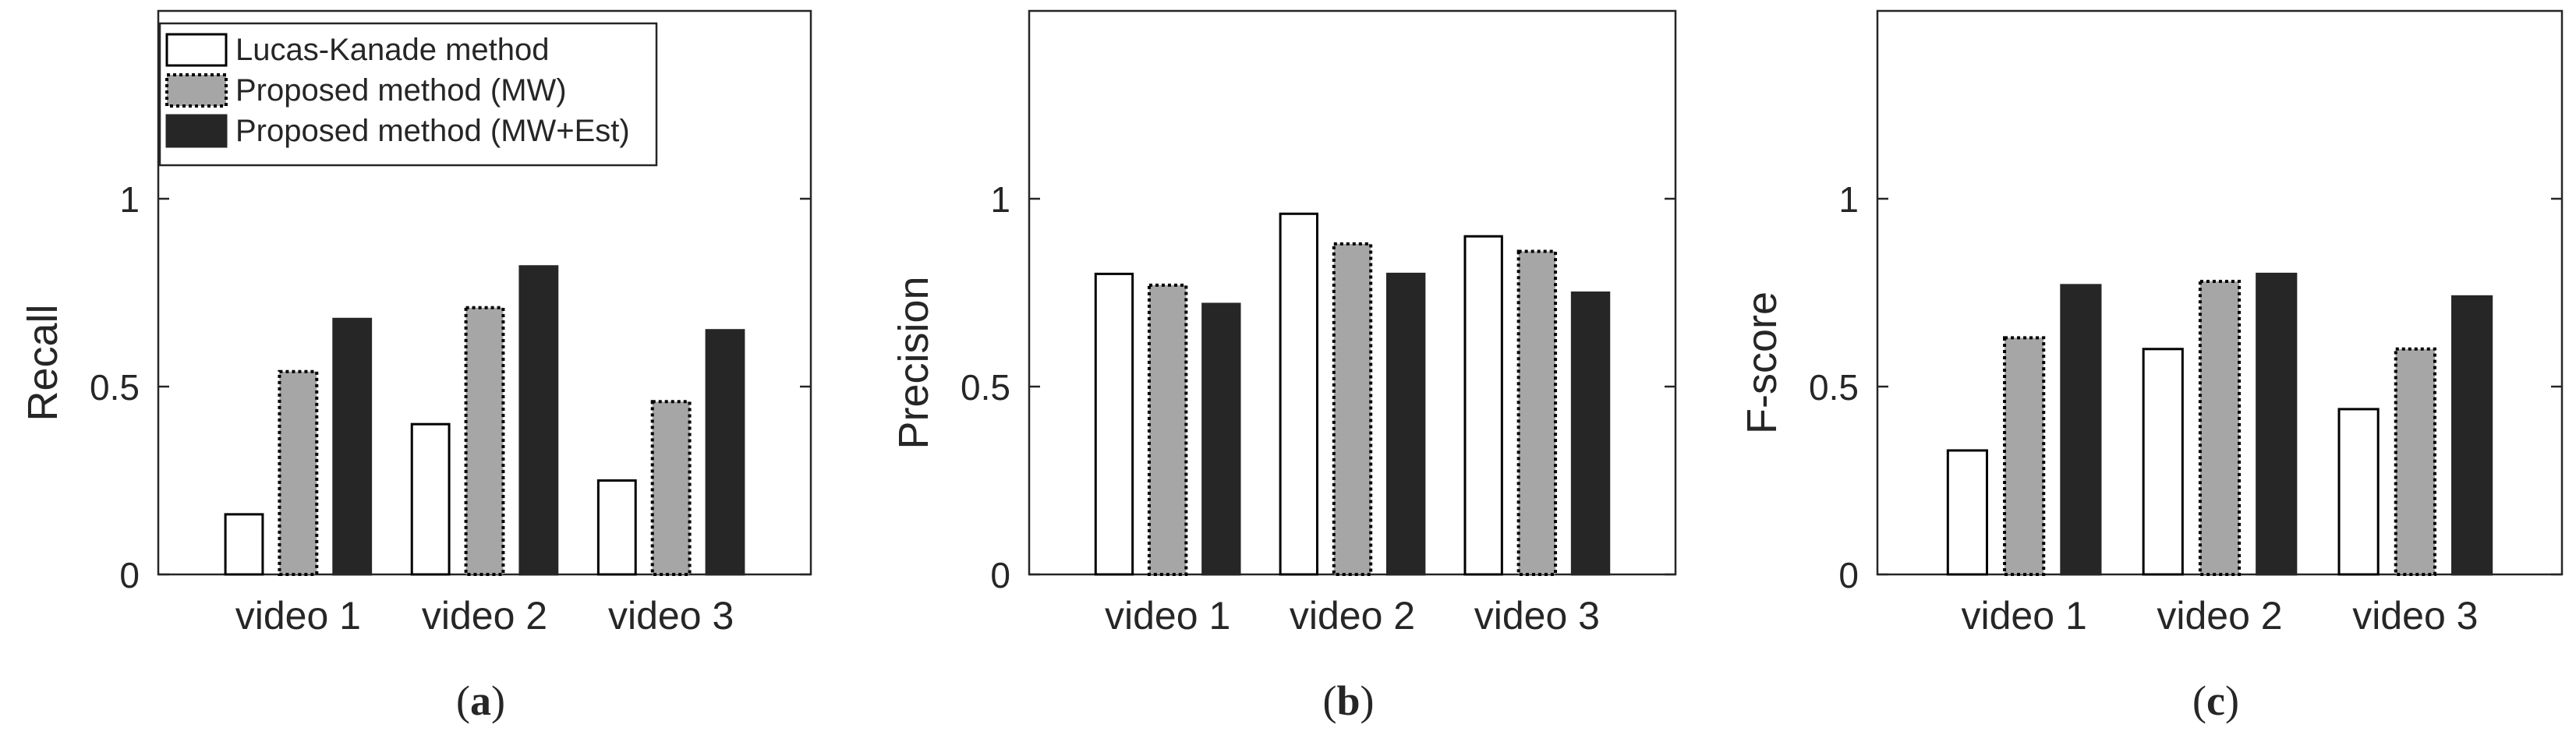 The image size is (2576, 742). What do you see at coordinates (392, 50) in the screenshot?
I see `legend-label: Lucas-Kanade method` at bounding box center [392, 50].